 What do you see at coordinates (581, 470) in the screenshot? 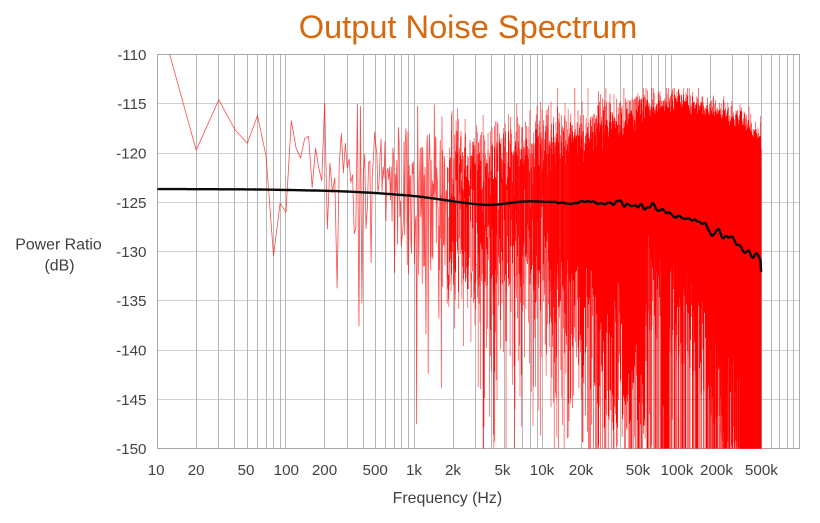
I see `svg-text: 20k` at bounding box center [581, 470].